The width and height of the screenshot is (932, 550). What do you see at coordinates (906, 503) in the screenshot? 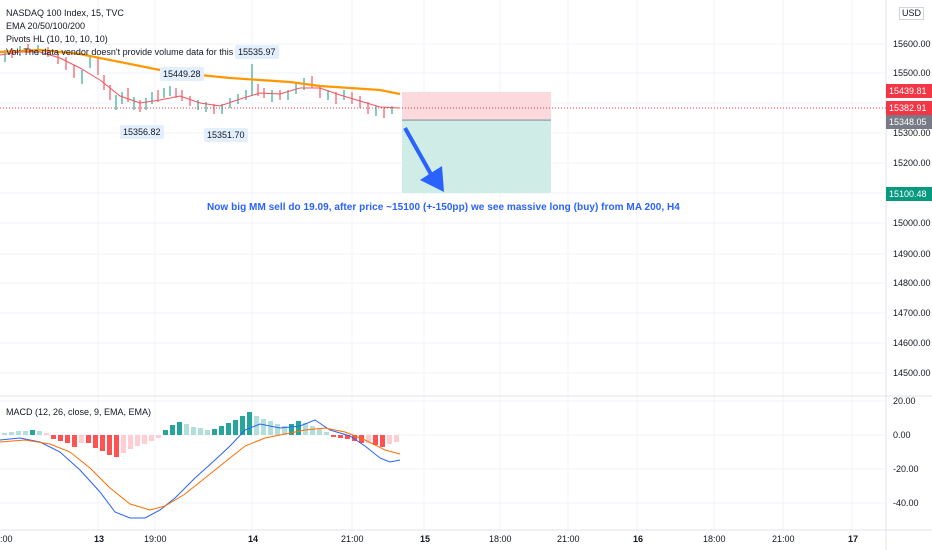
I see `macd-tick: -40.00` at bounding box center [906, 503].